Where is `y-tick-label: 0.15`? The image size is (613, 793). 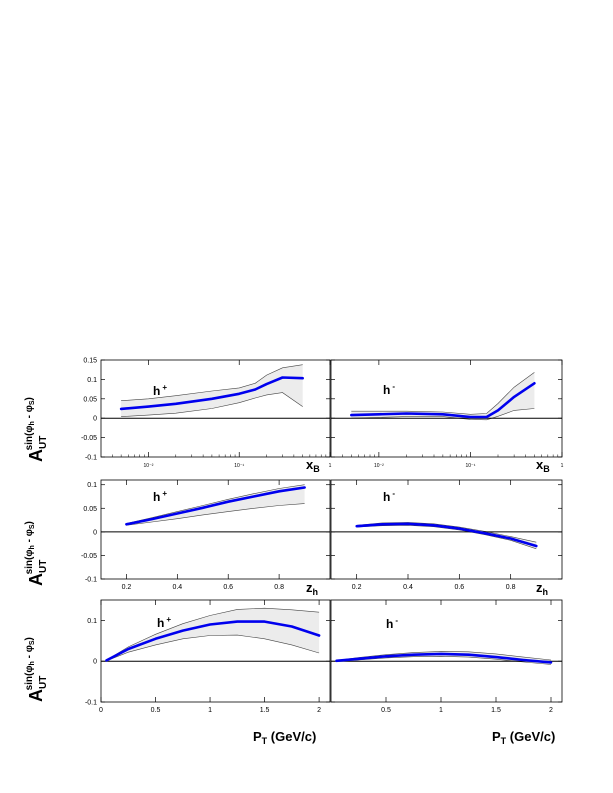
y-tick-label: 0.15 is located at coordinates (90, 361).